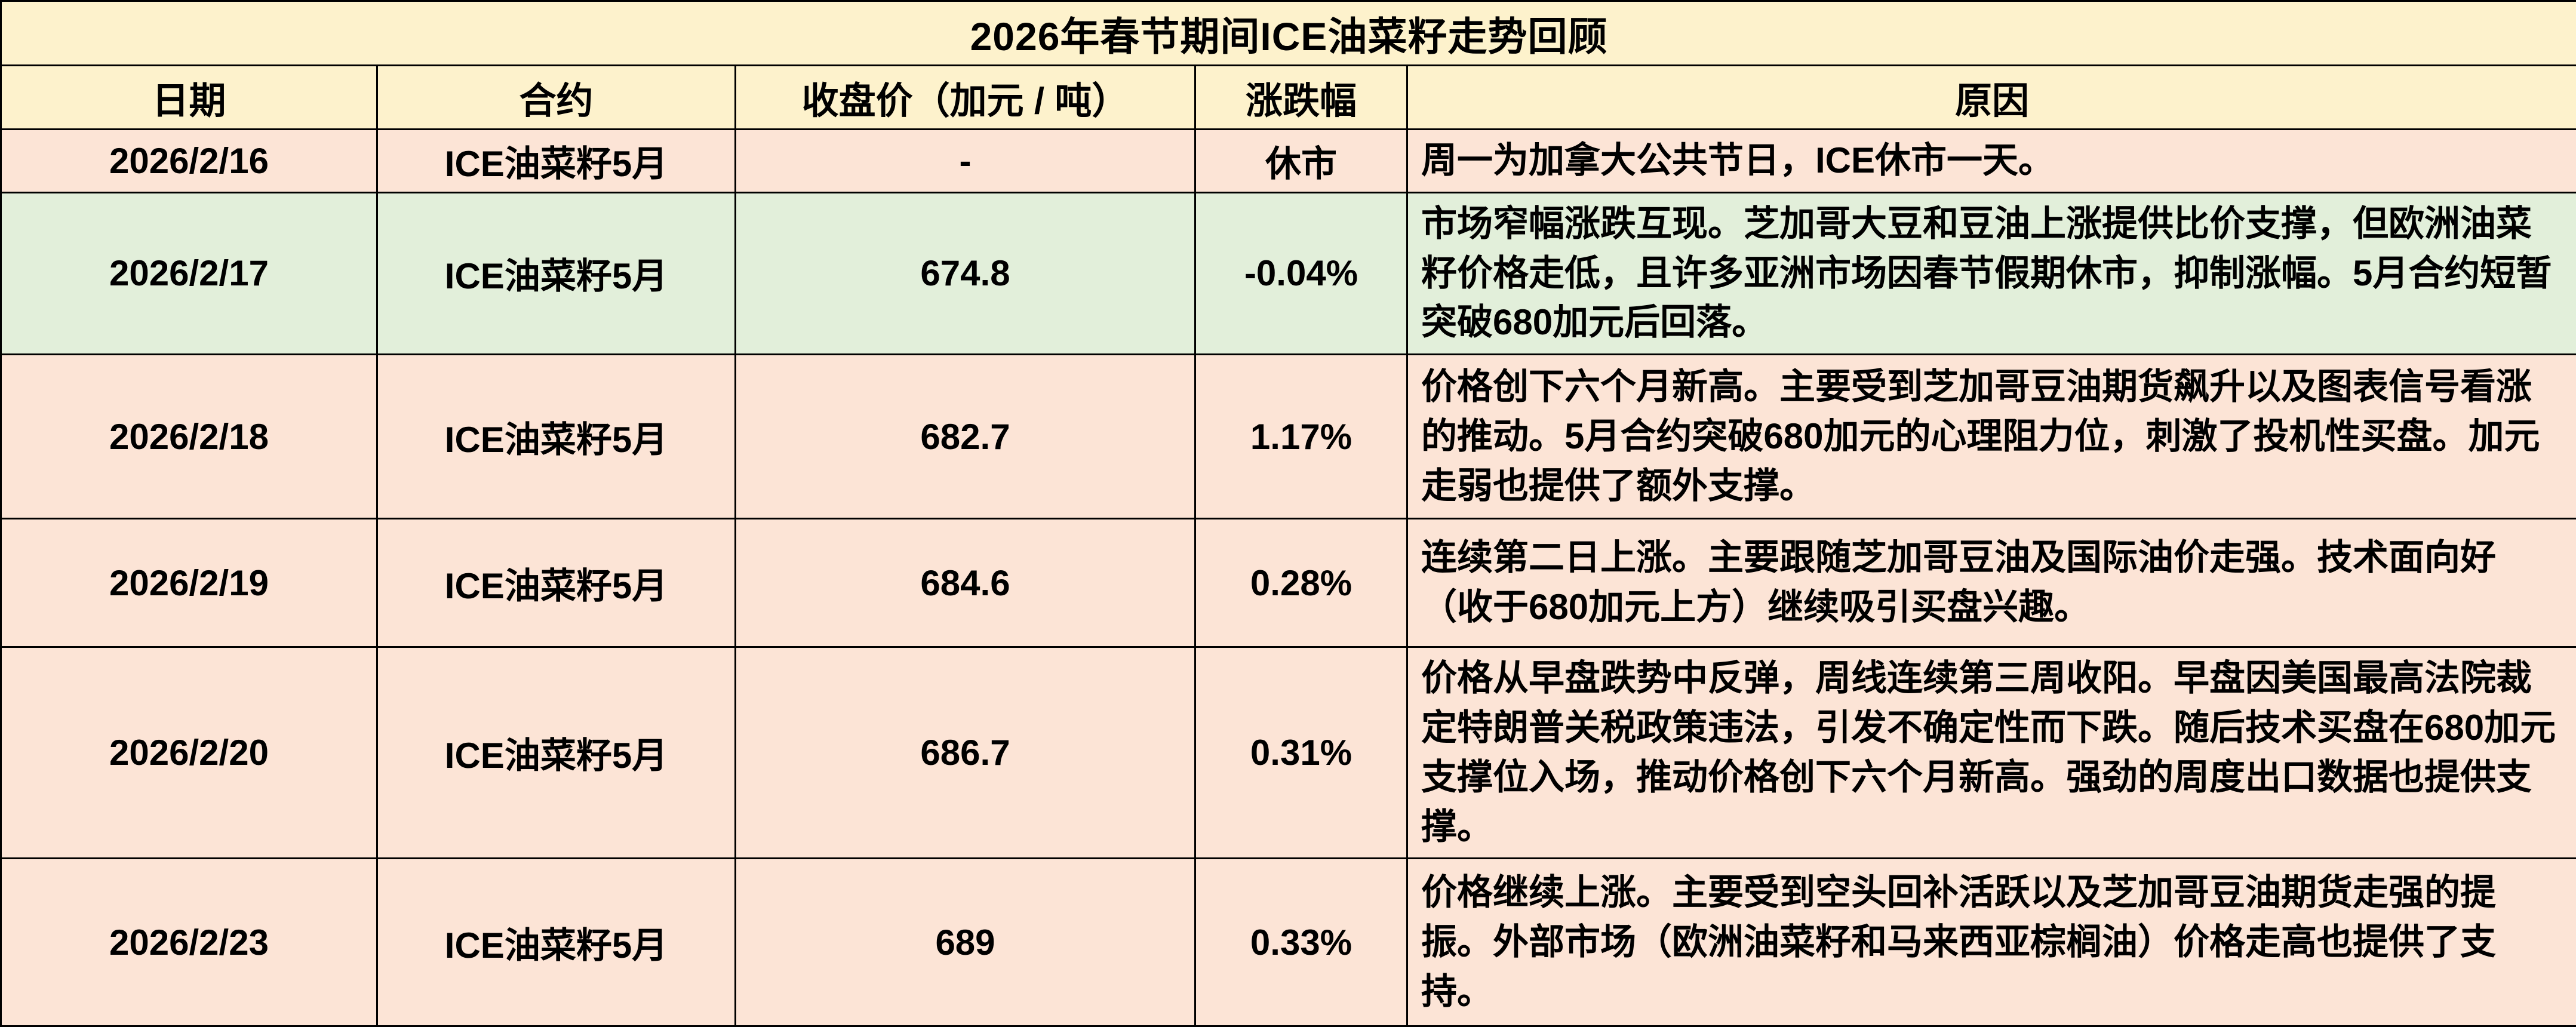  Describe the element at coordinates (189, 942) in the screenshot. I see `date-cell: 2026/2/23` at that location.